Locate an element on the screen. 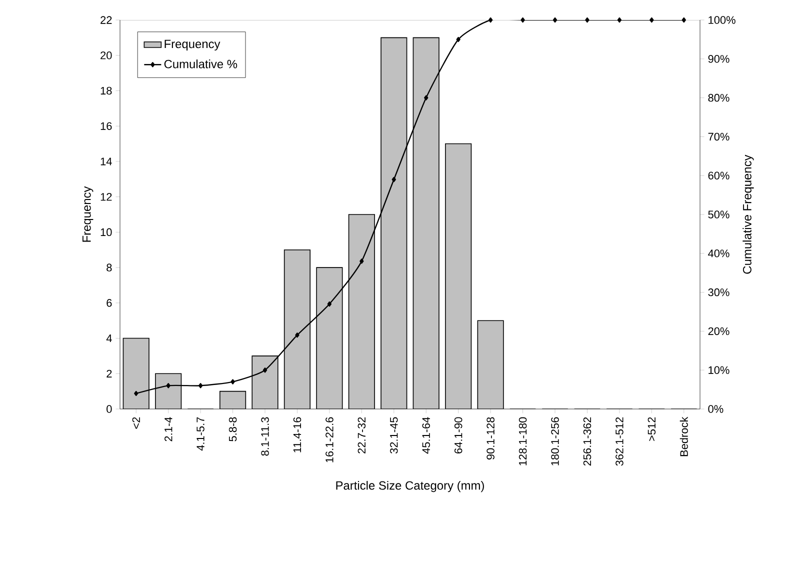 The width and height of the screenshot is (810, 588). x-tick-label: 64.1-90 is located at coordinates (458, 435).